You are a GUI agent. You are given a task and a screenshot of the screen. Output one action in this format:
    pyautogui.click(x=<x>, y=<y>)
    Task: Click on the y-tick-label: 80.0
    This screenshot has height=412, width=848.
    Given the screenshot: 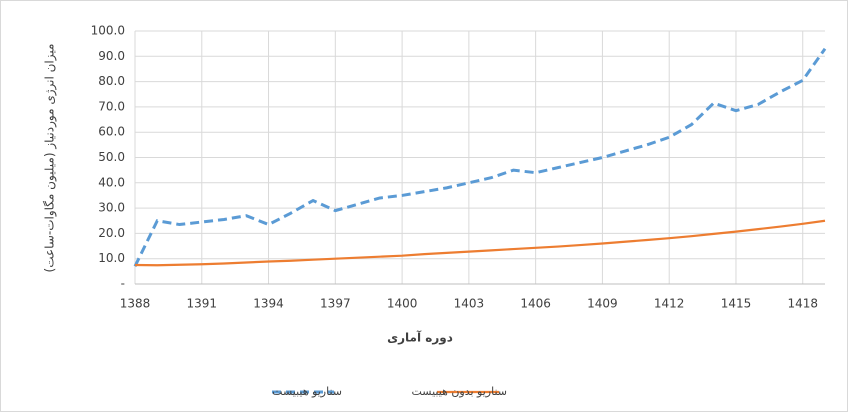 What is the action you would take?
    pyautogui.click(x=111, y=81)
    